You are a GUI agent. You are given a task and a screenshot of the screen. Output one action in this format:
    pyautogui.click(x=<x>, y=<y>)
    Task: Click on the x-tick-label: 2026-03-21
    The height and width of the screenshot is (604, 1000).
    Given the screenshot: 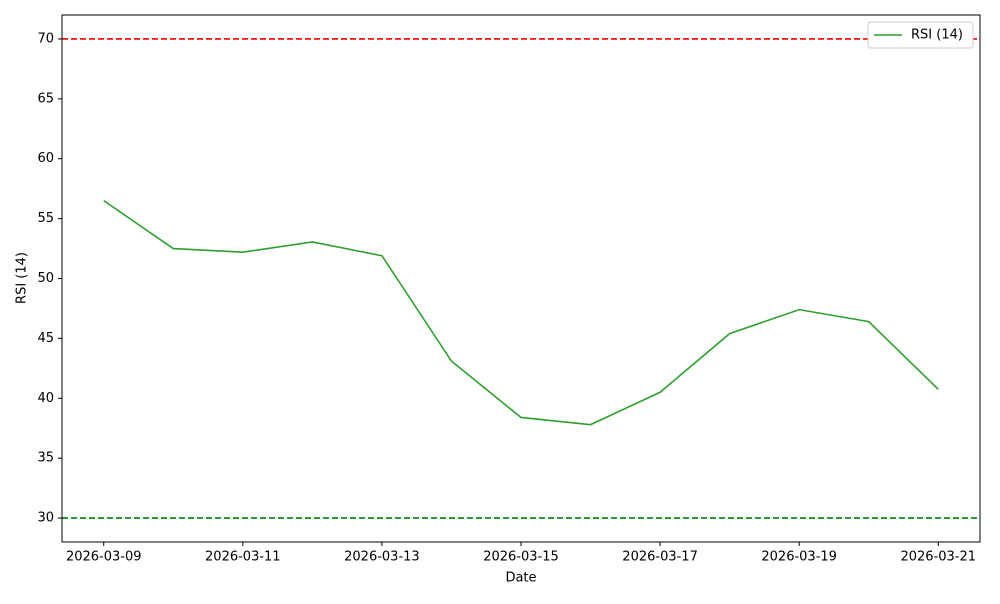 What is the action you would take?
    pyautogui.click(x=938, y=557)
    